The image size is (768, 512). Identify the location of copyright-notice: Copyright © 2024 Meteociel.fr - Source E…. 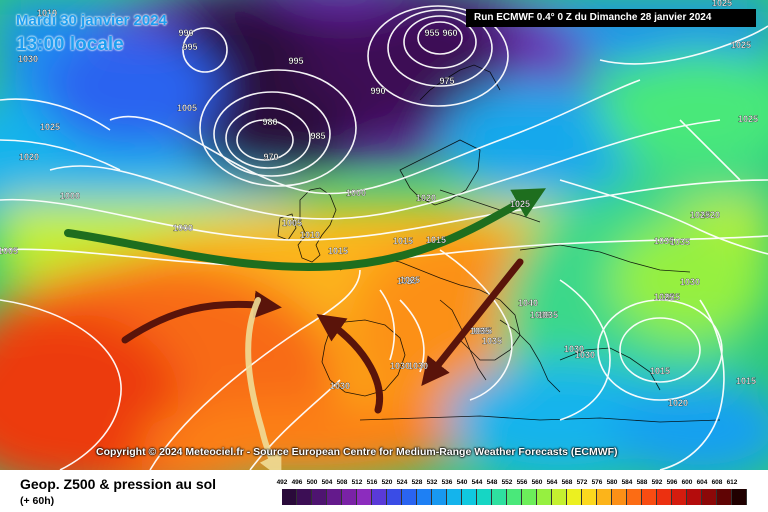
(357, 452).